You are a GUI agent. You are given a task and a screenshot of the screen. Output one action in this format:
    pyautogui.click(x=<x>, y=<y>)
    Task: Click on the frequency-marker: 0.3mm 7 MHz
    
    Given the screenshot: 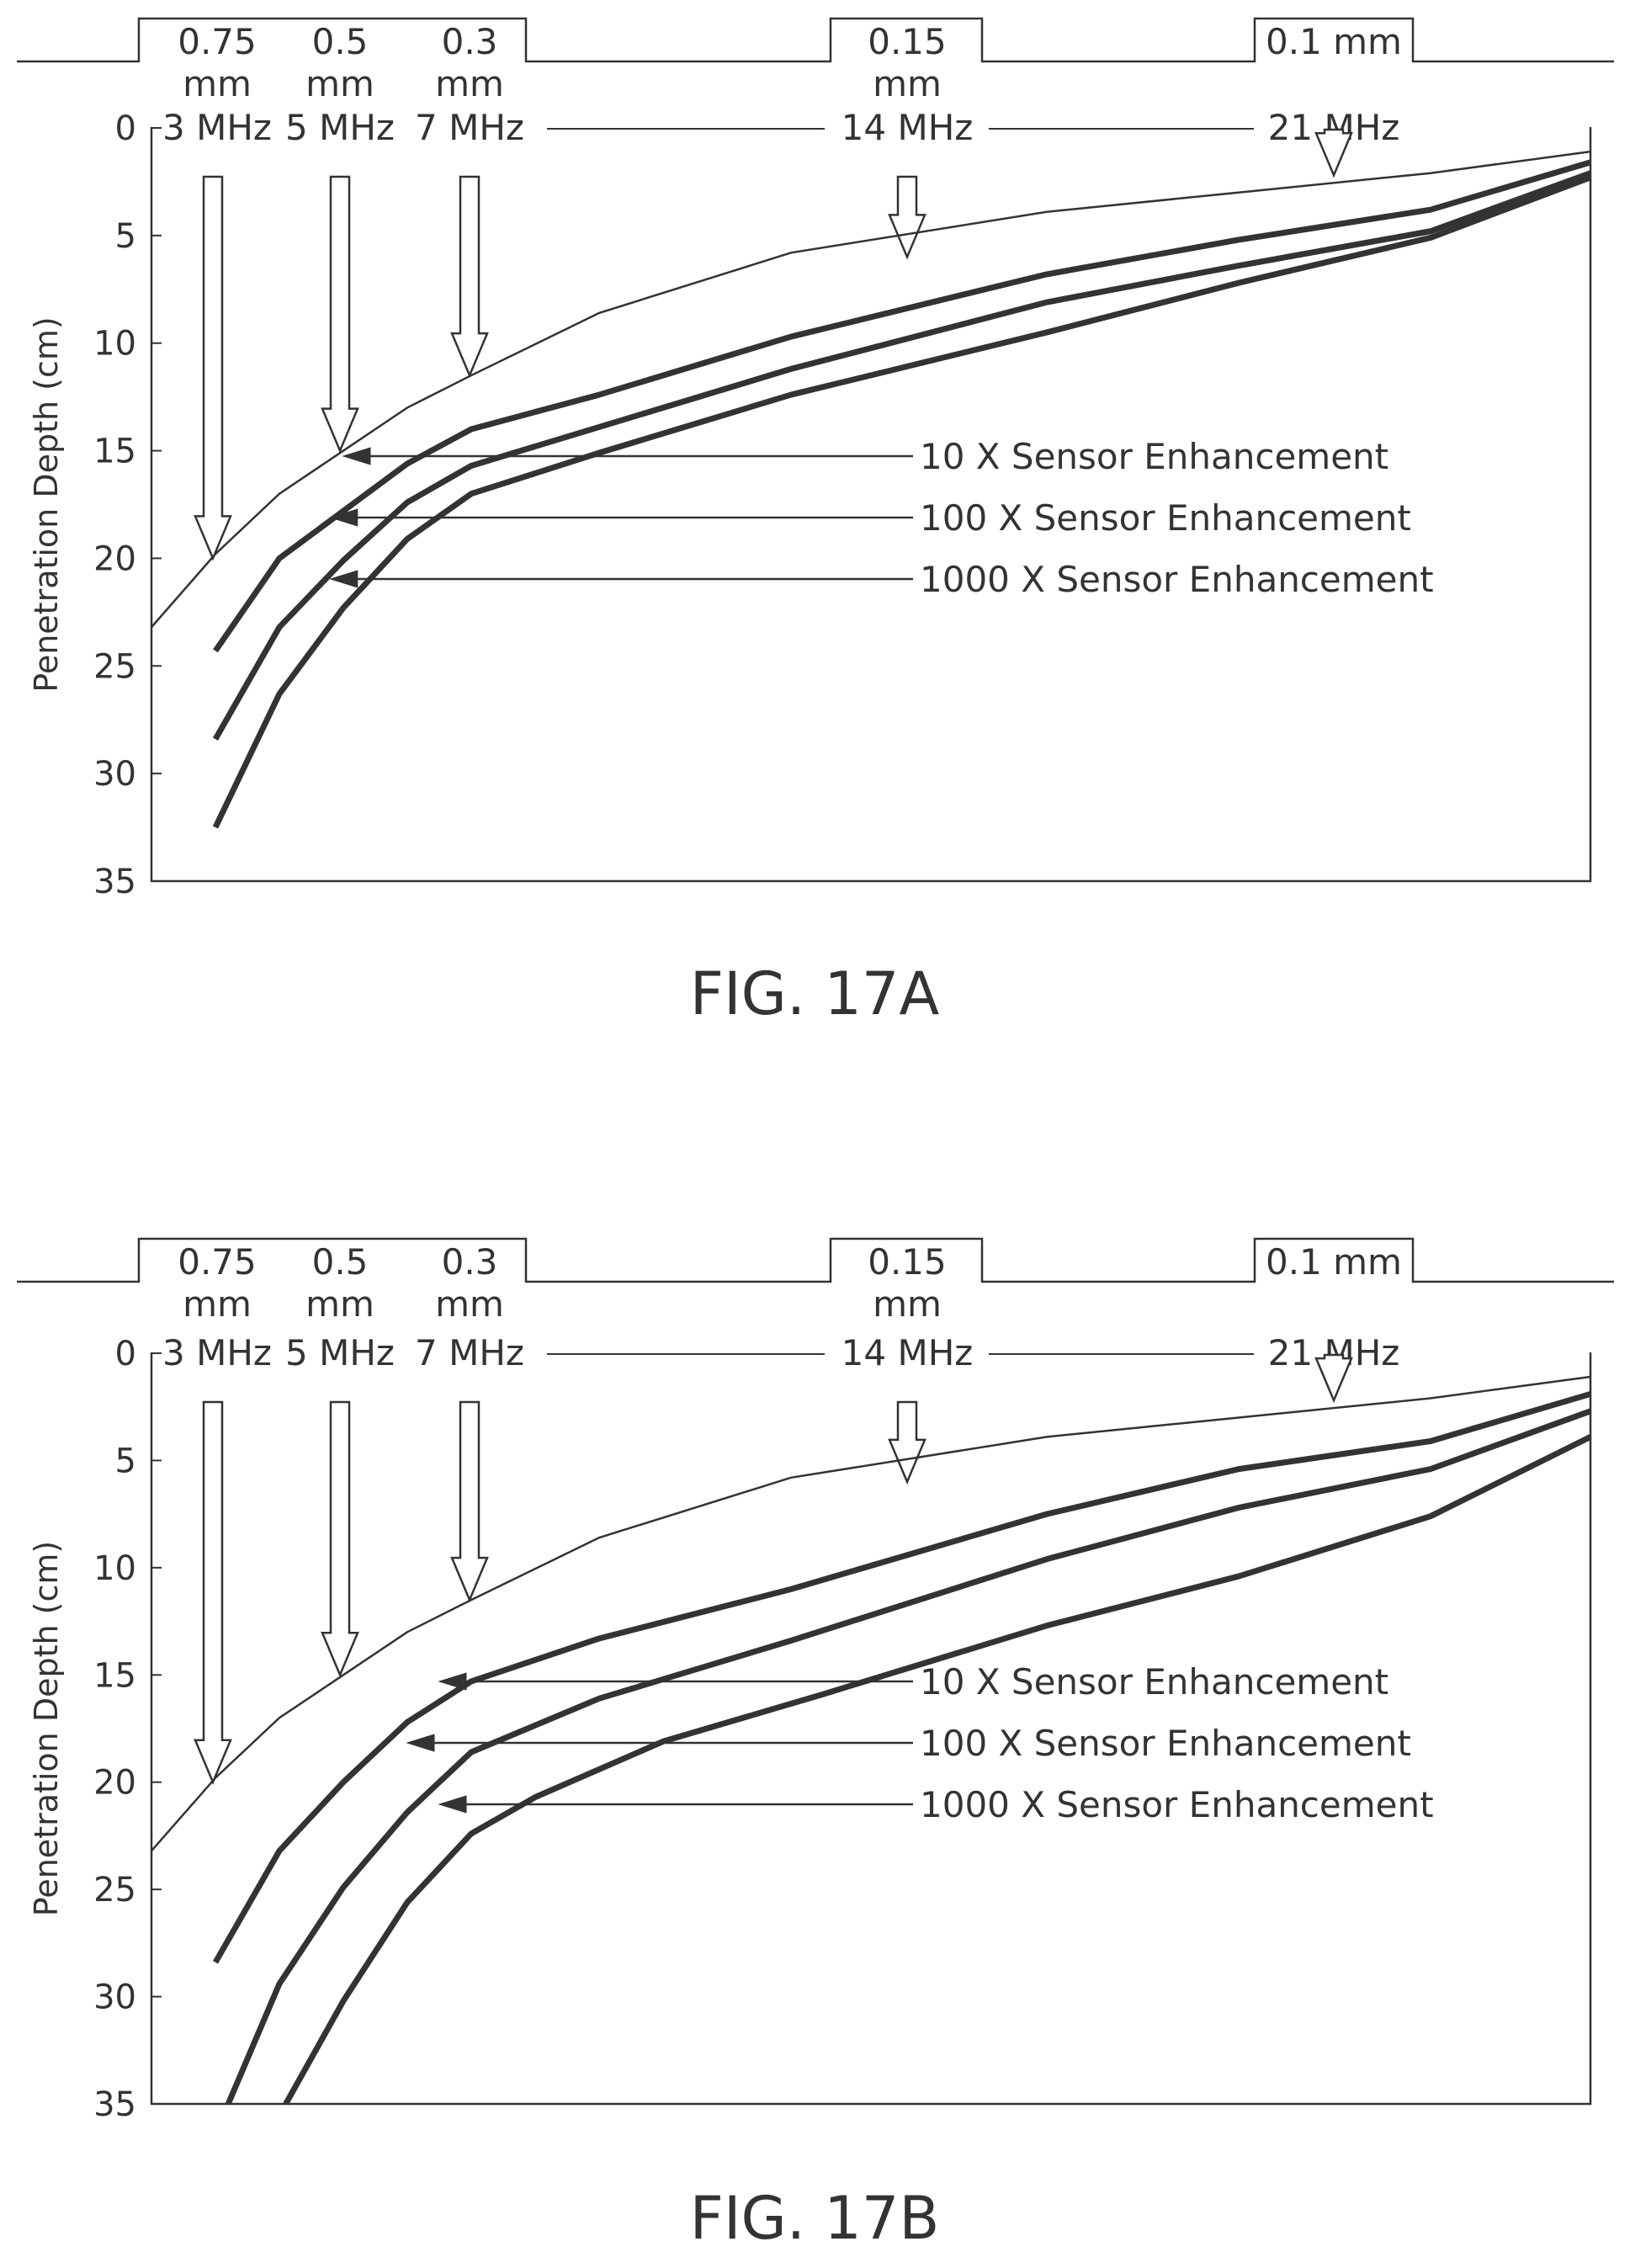 What is the action you would take?
    pyautogui.click(x=469, y=1422)
    